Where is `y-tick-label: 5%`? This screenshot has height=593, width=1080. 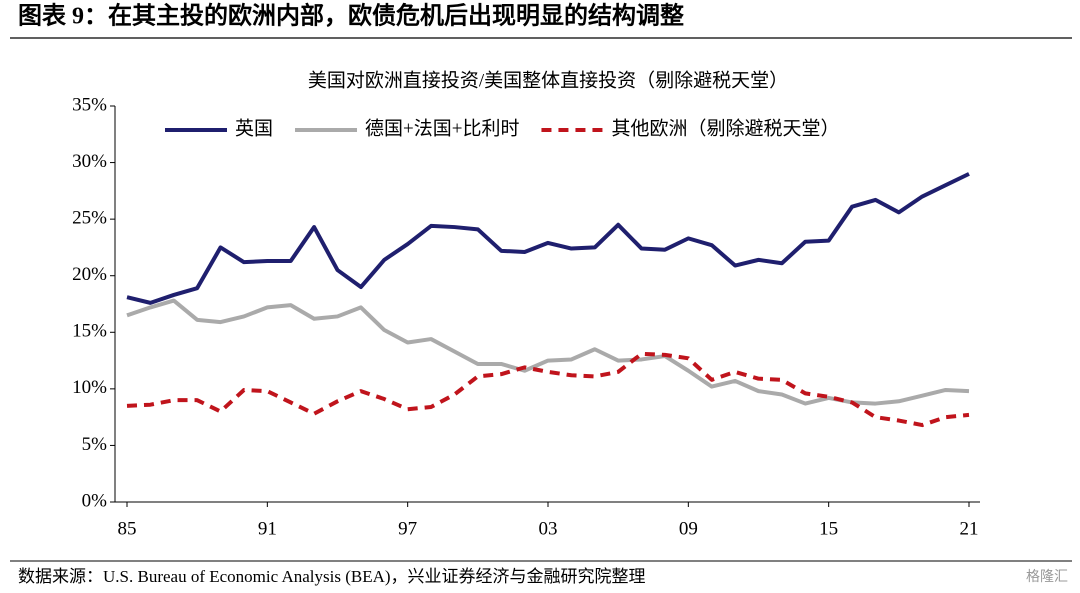
y-tick-label: 5% is located at coordinates (95, 444).